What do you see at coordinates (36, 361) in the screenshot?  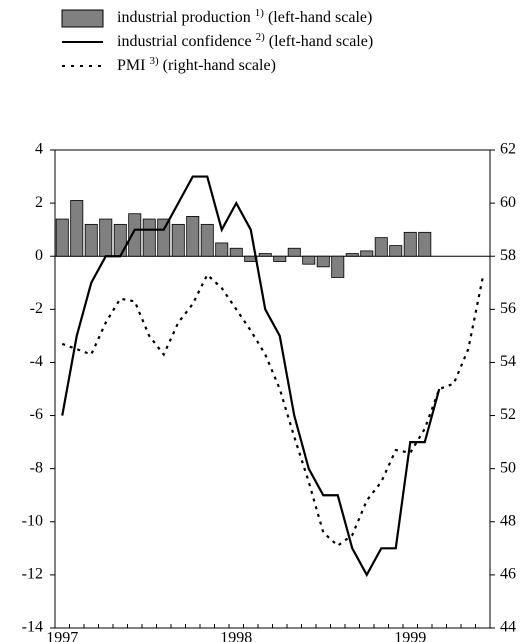 I see `y-tick-label: -4` at bounding box center [36, 361].